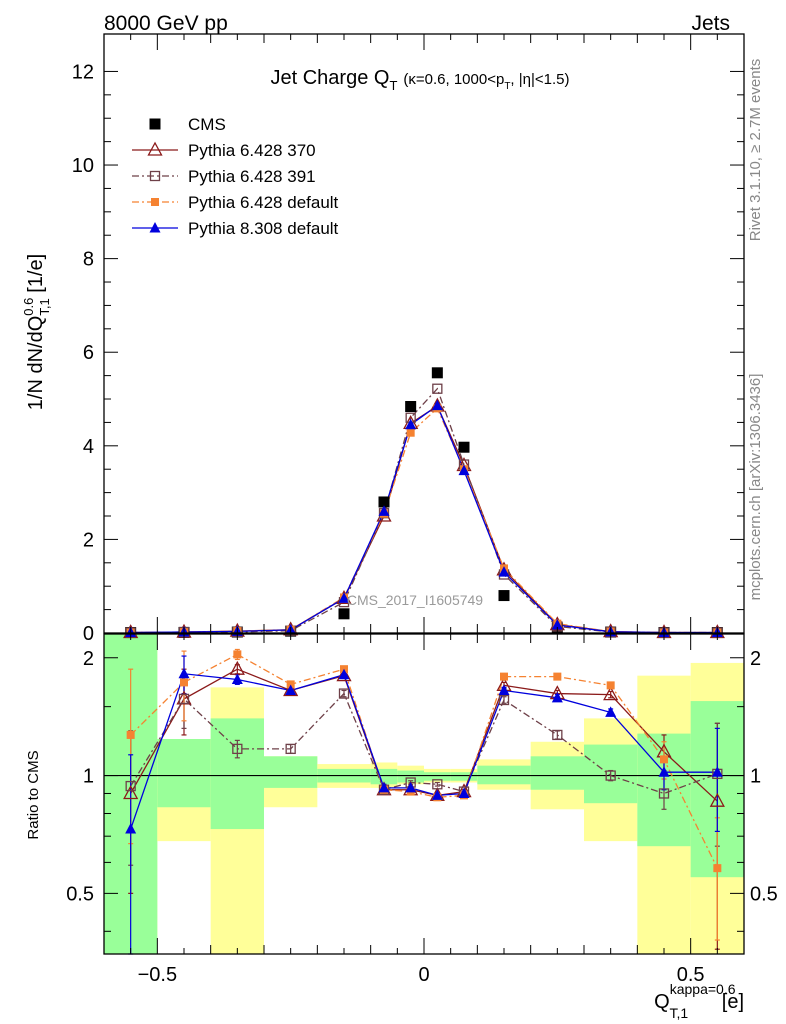 The image size is (786, 1024). What do you see at coordinates (83, 72) in the screenshot?
I see `main-ytick-label-6: 12` at bounding box center [83, 72].